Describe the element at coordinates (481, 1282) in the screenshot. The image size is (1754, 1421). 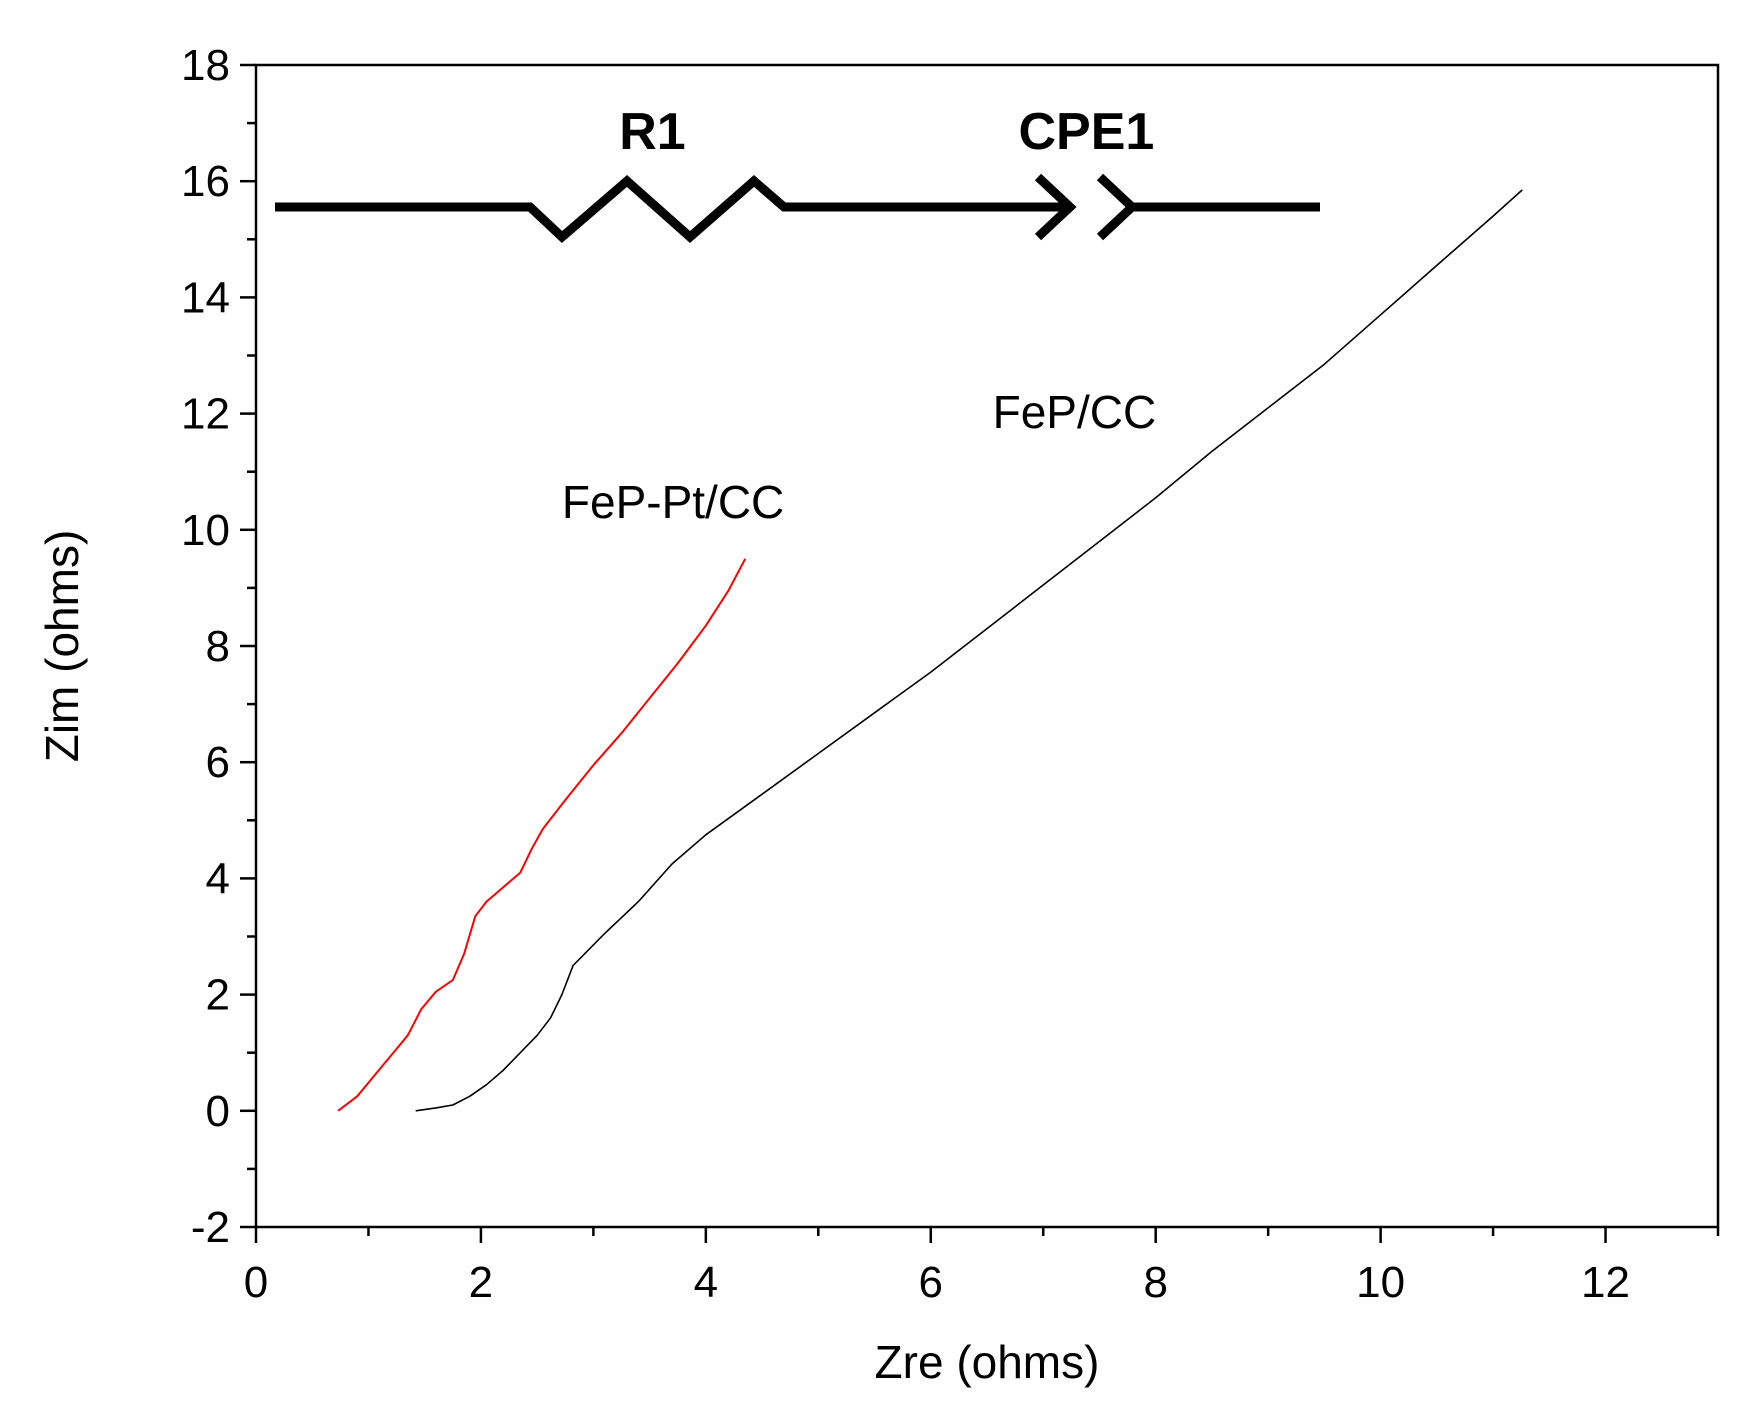
I see `x-tick-label: 2` at that location.